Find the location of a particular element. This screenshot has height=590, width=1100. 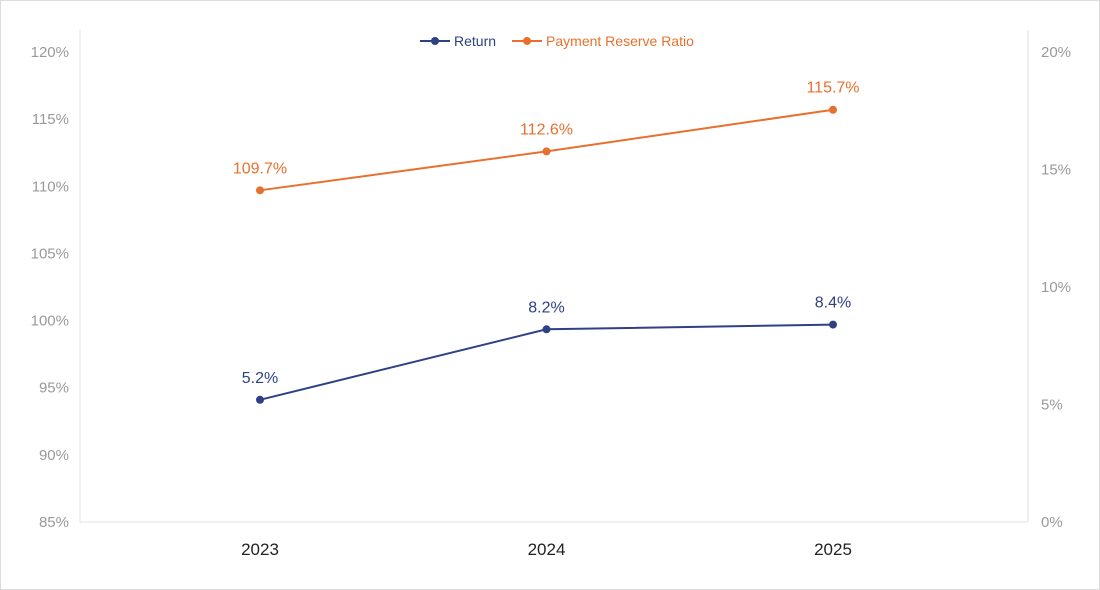

legend-item-1: Payment Reserve Ratio is located at coordinates (603, 41).